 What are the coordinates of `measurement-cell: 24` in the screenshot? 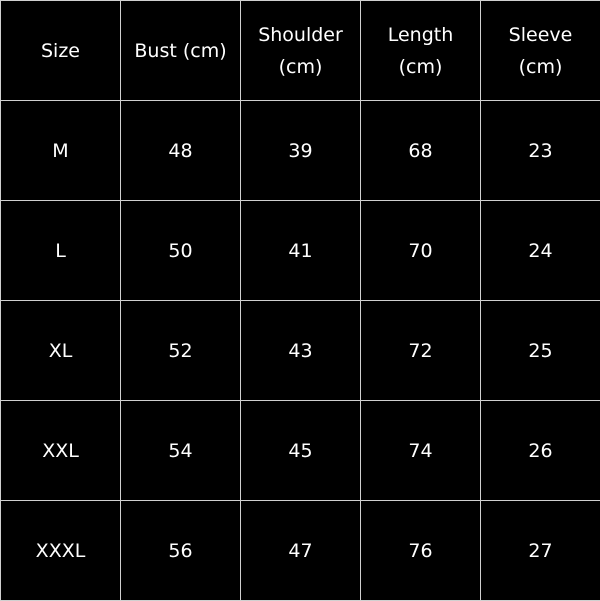 It's located at (540, 251).